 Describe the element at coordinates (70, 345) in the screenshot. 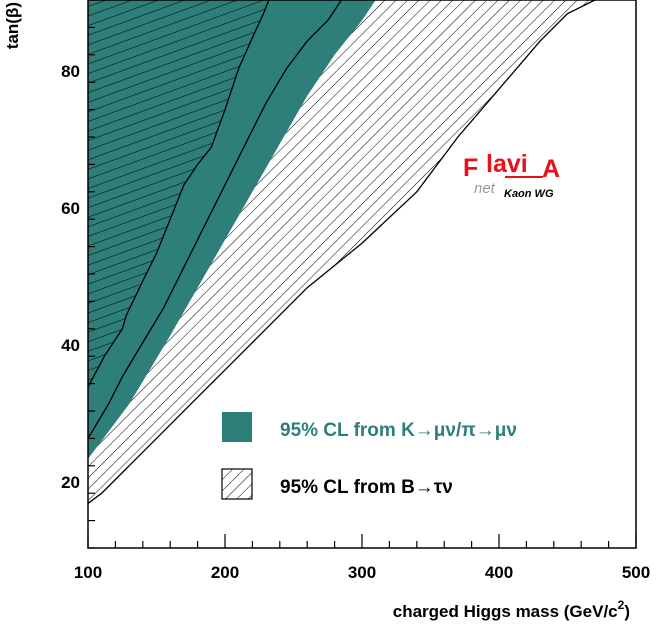

I see `y-tick-label-40: 40` at that location.